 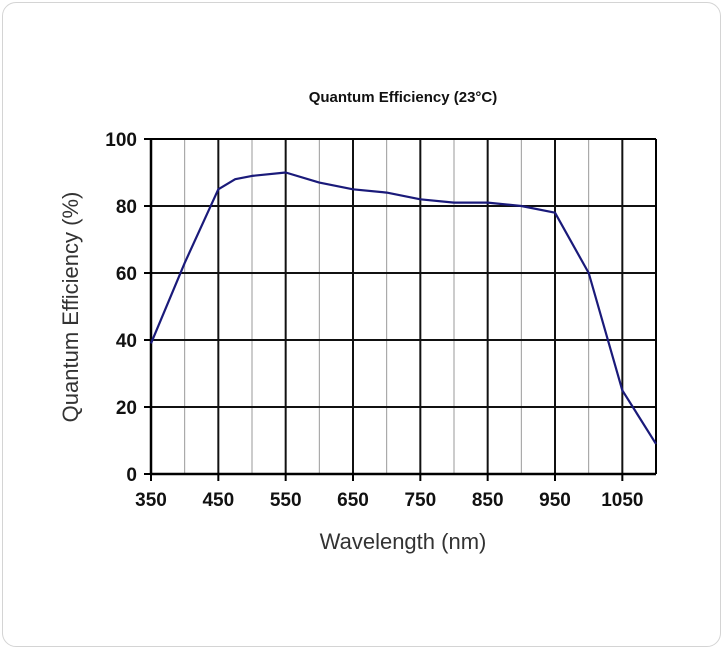 I want to click on x-tick-label: 450, so click(x=218, y=500).